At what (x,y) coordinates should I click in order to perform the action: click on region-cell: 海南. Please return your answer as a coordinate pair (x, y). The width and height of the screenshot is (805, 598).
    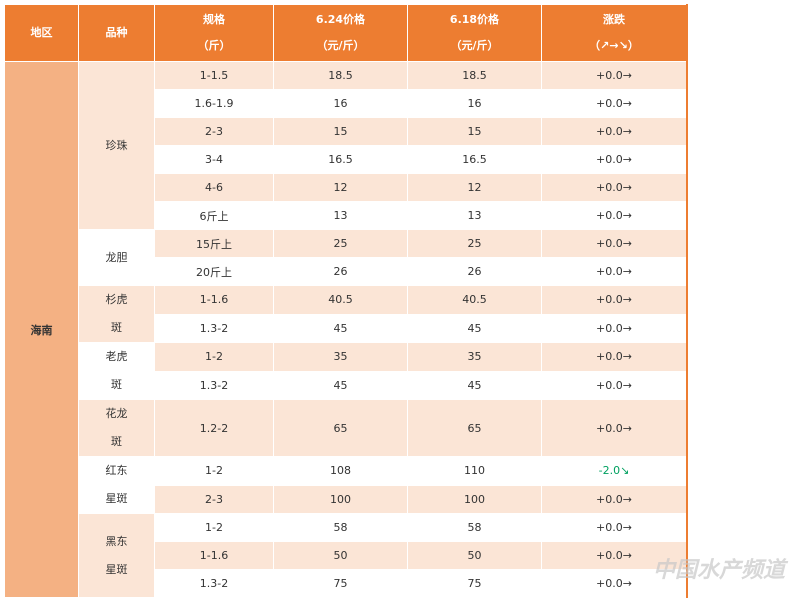
    Looking at the image, I should click on (41, 329).